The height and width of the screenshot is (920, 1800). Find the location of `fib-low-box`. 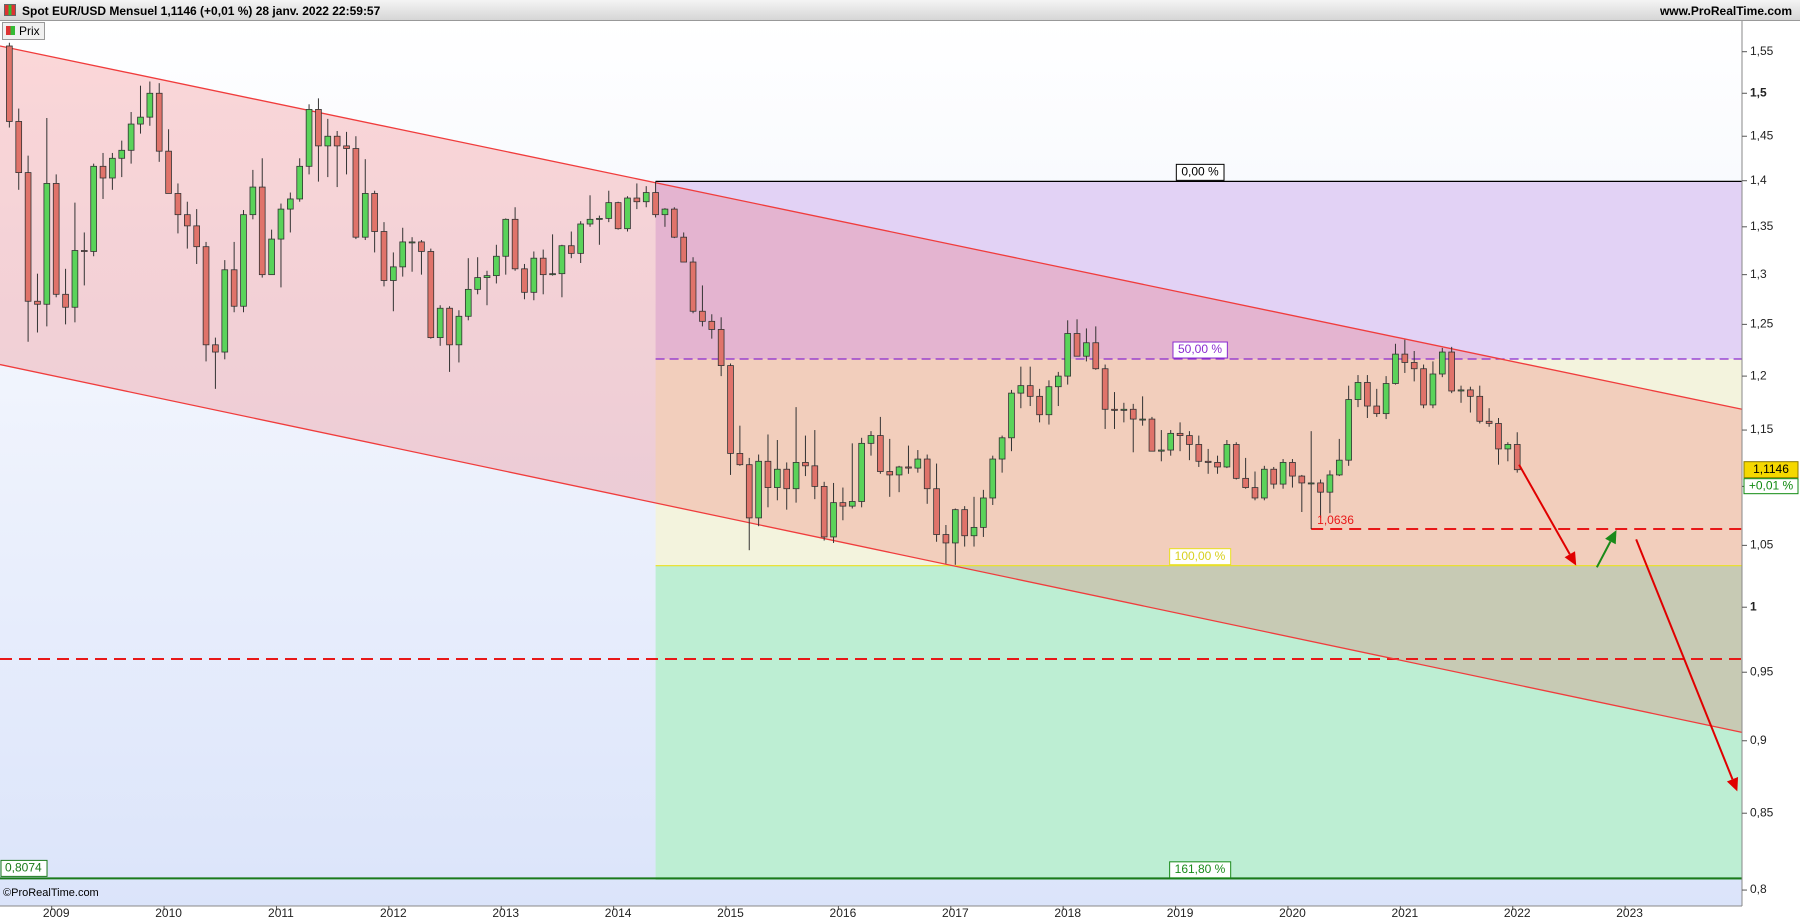

fib-low-box is located at coordinates (24, 868).